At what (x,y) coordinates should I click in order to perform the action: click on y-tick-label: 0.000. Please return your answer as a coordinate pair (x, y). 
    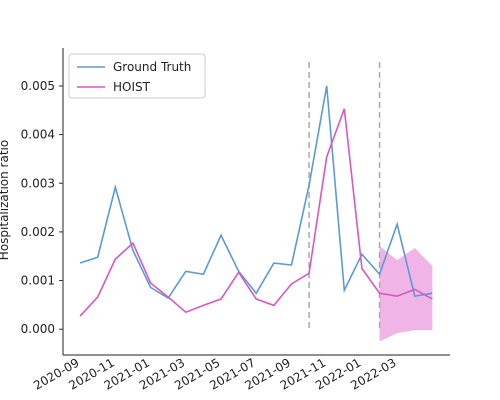
    Looking at the image, I should click on (38, 329).